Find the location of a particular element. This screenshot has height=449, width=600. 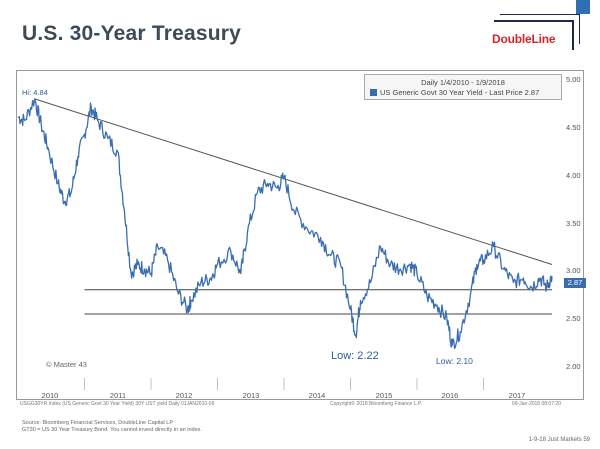

footer-date: 09-Jan-2018 08:07:20 is located at coordinates (536, 404).